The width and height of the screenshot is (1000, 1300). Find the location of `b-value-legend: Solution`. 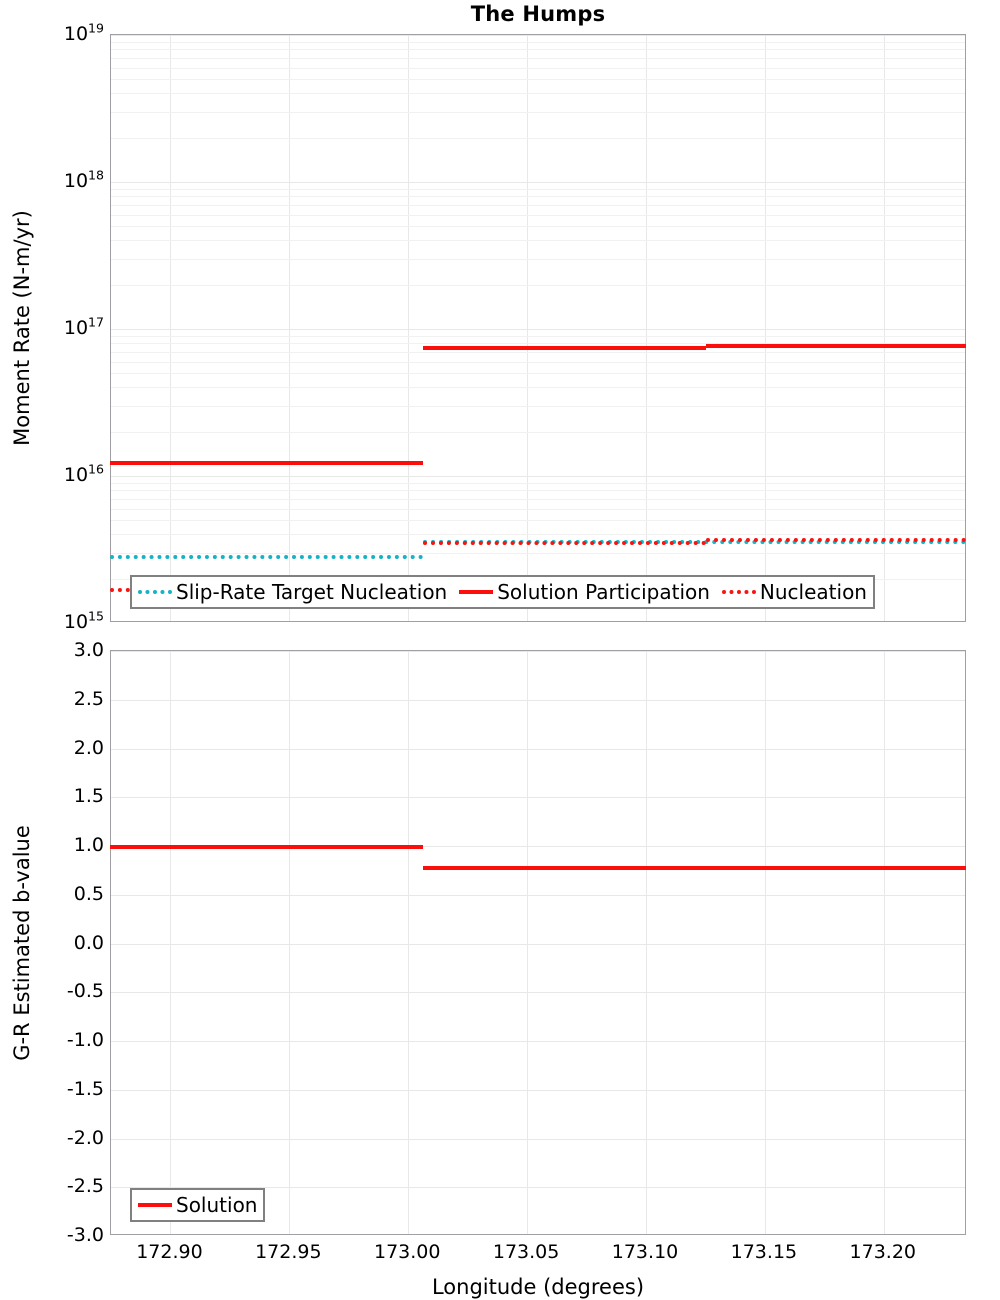

b-value-legend: Solution is located at coordinates (198, 1205).